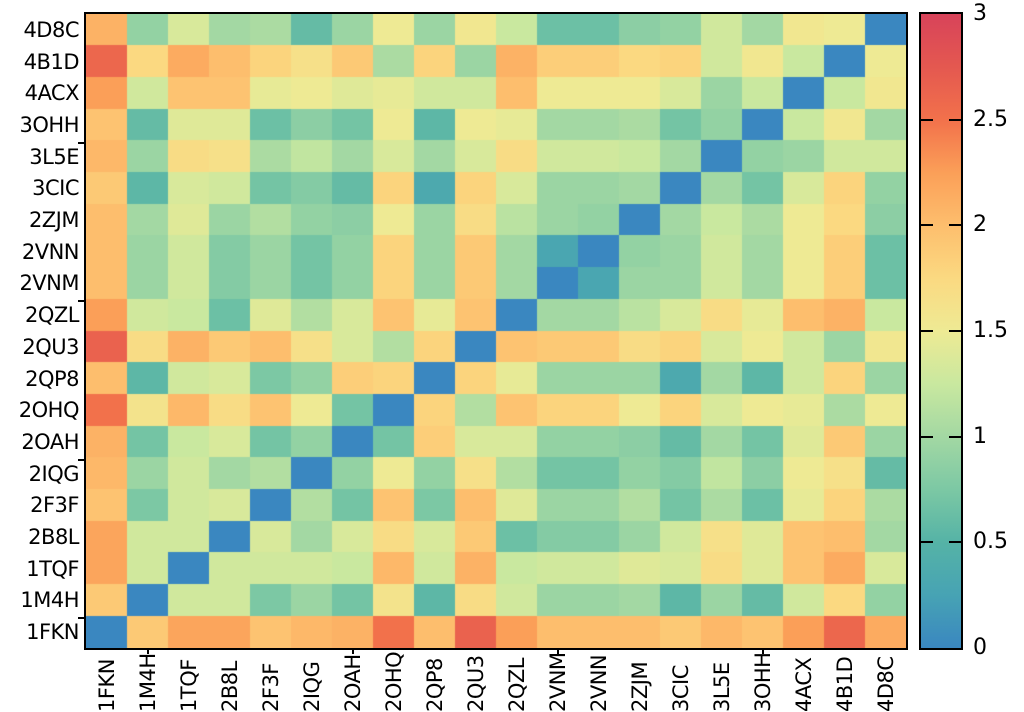 The height and width of the screenshot is (712, 1024). What do you see at coordinates (49, 600) in the screenshot?
I see `y-axis-label: 1M4H` at bounding box center [49, 600].